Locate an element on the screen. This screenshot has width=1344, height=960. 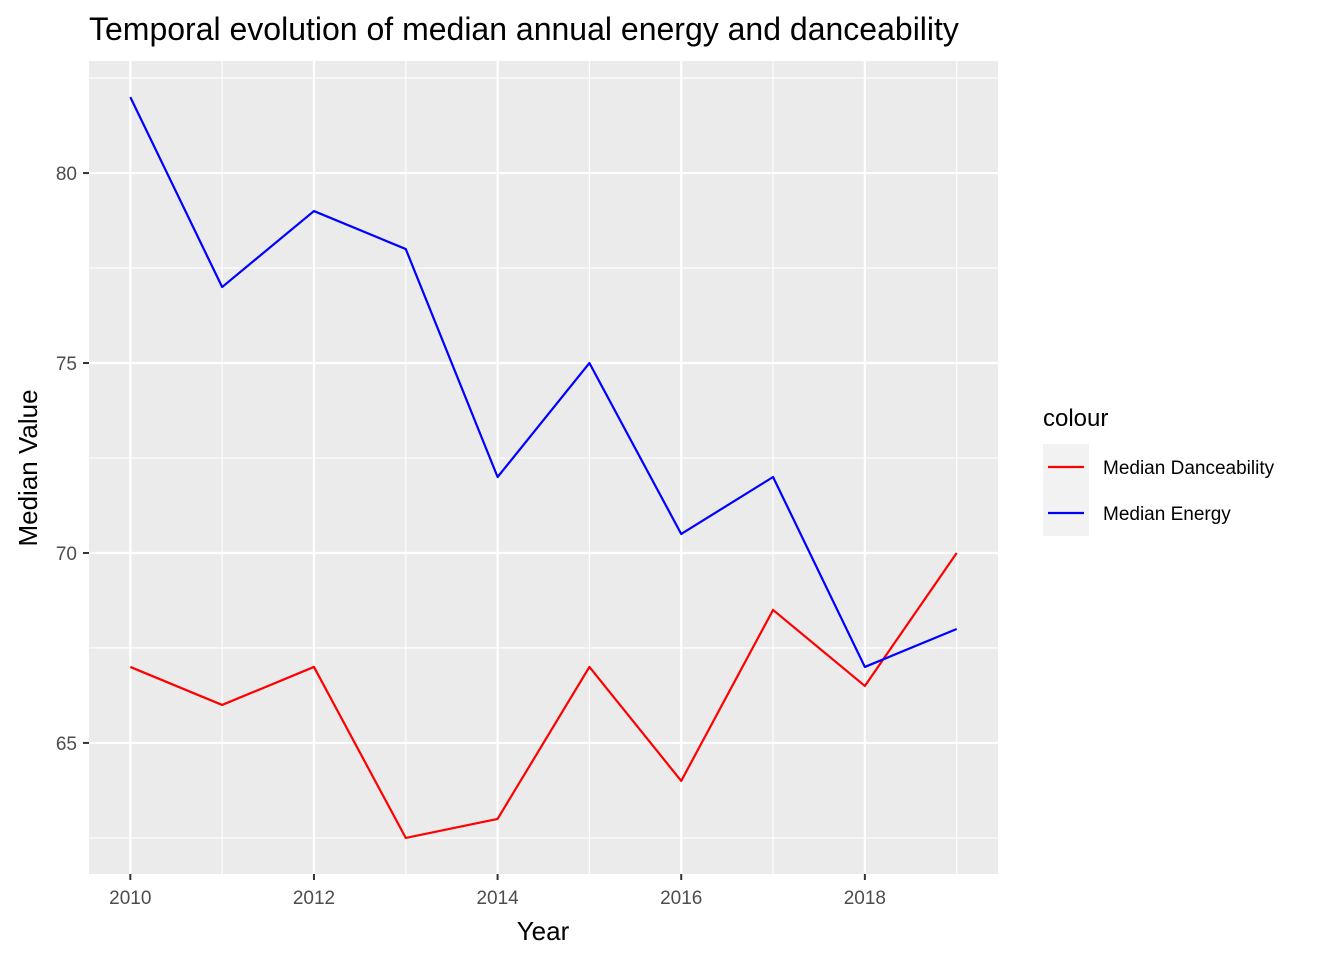
x-tick-label: 2016 is located at coordinates (681, 898).